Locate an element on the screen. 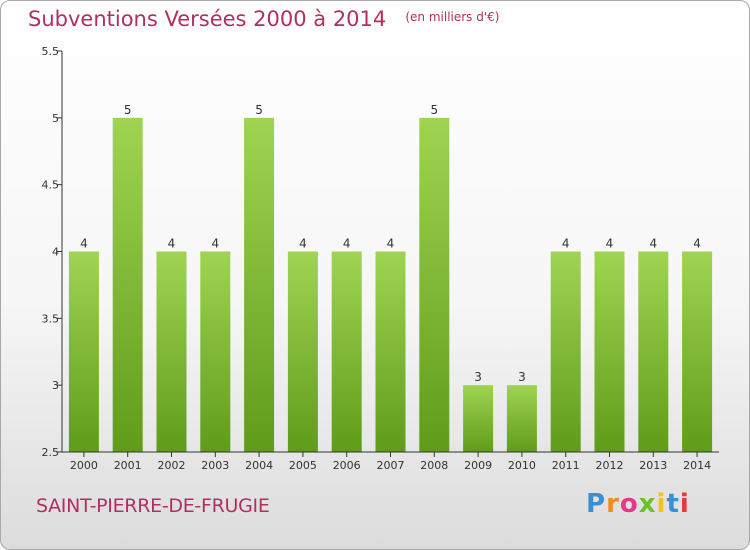 This screenshot has height=550, width=750. logo-letter: t is located at coordinates (673, 504).